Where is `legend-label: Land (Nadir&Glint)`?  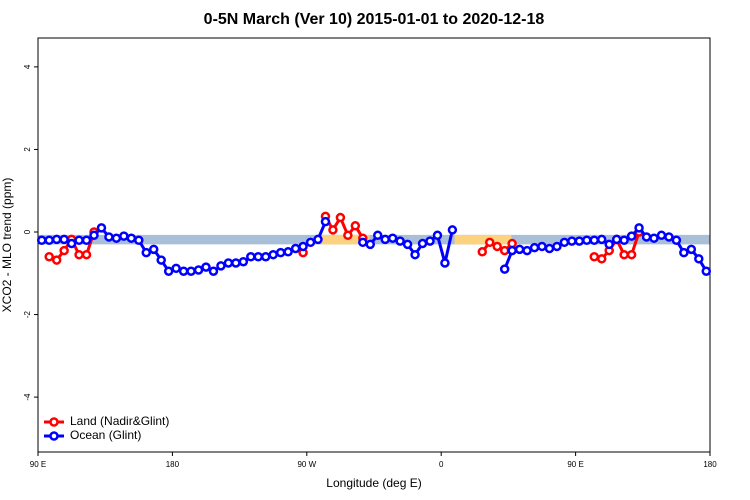
legend-label: Land (Nadir&Glint) is located at coordinates (119, 421).